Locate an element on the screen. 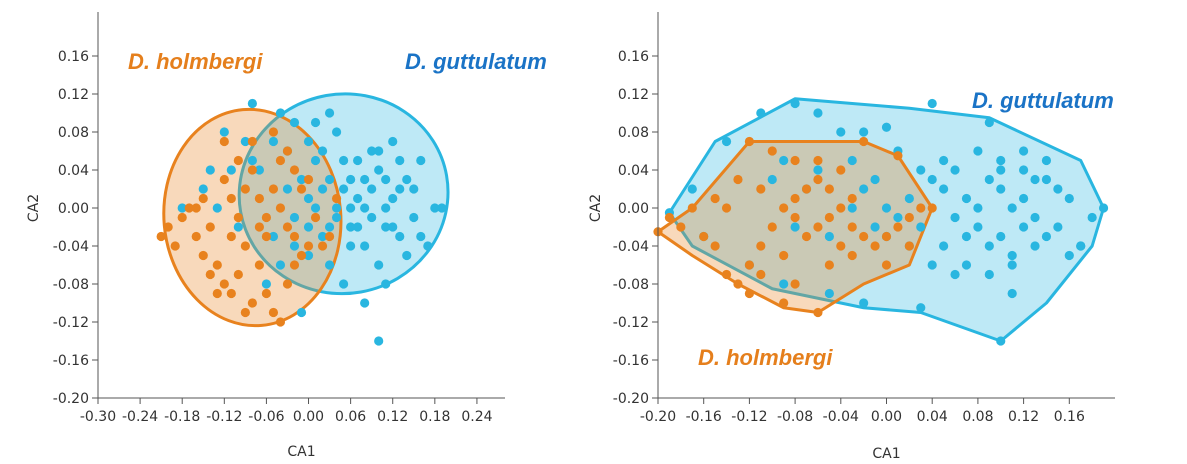  x-tick-label: -0.20 is located at coordinates (658, 417).